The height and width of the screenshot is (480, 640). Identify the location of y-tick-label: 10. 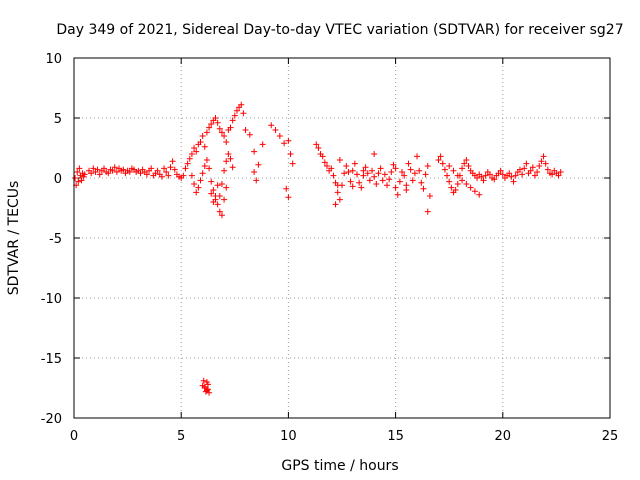
(53, 59).